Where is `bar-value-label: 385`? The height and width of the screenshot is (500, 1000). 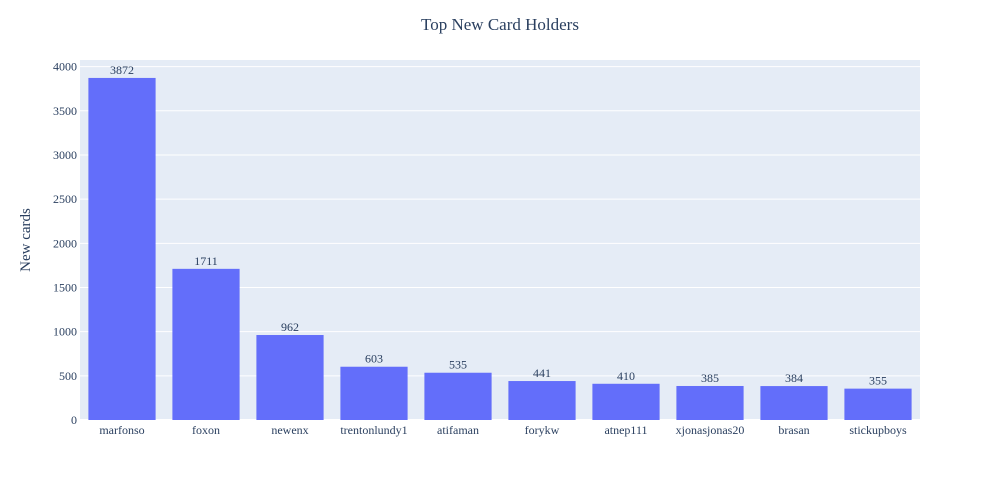
bar-value-label: 385 is located at coordinates (710, 378).